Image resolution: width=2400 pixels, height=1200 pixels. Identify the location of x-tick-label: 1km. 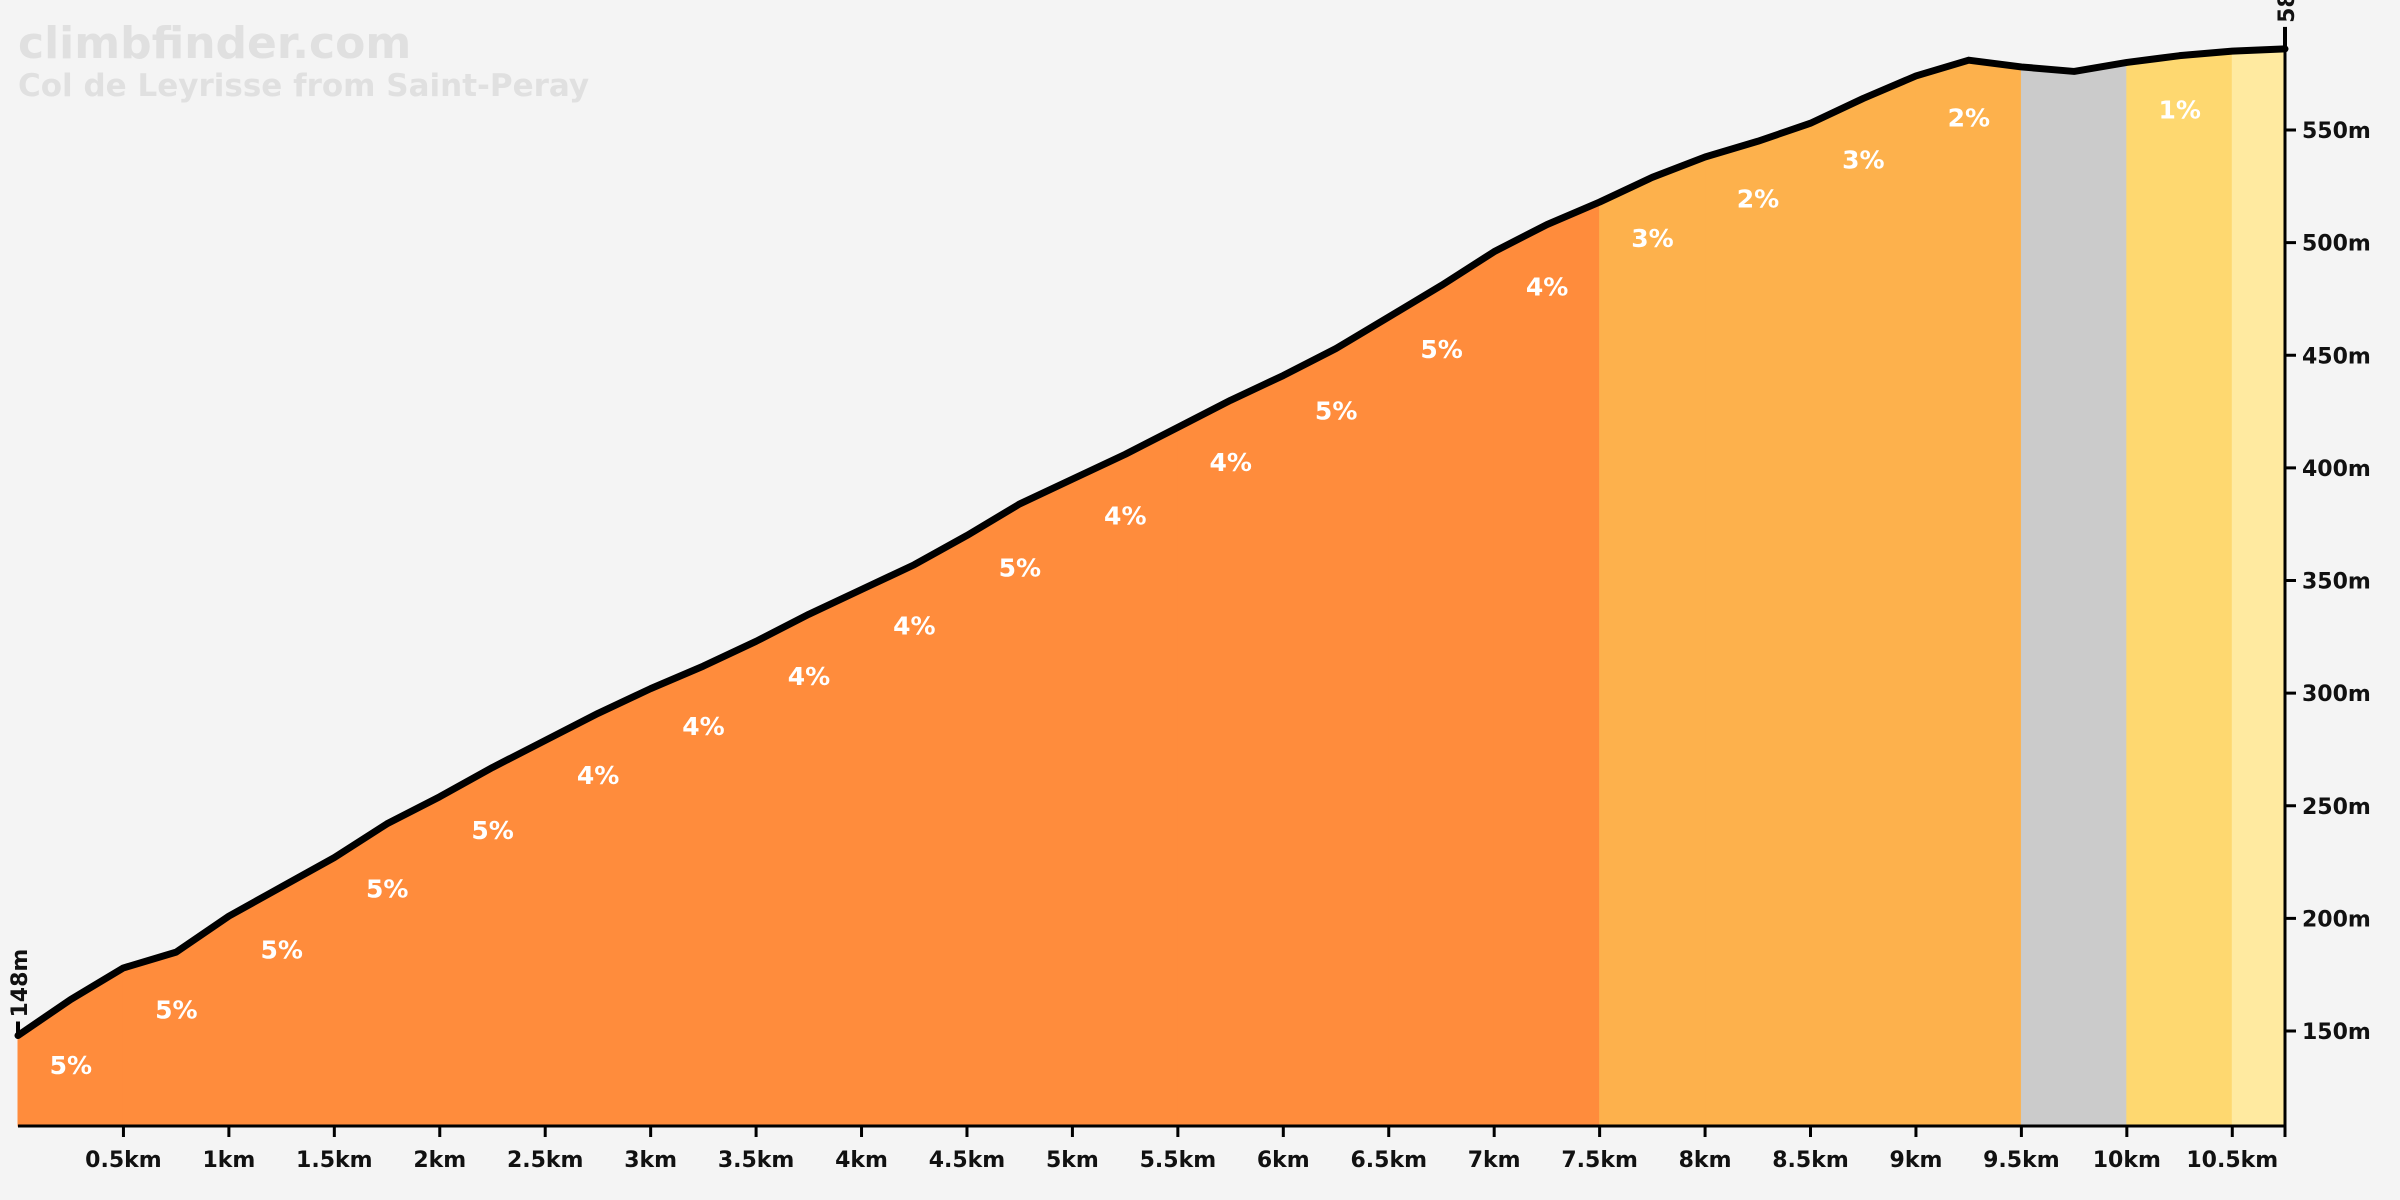
(228, 1160).